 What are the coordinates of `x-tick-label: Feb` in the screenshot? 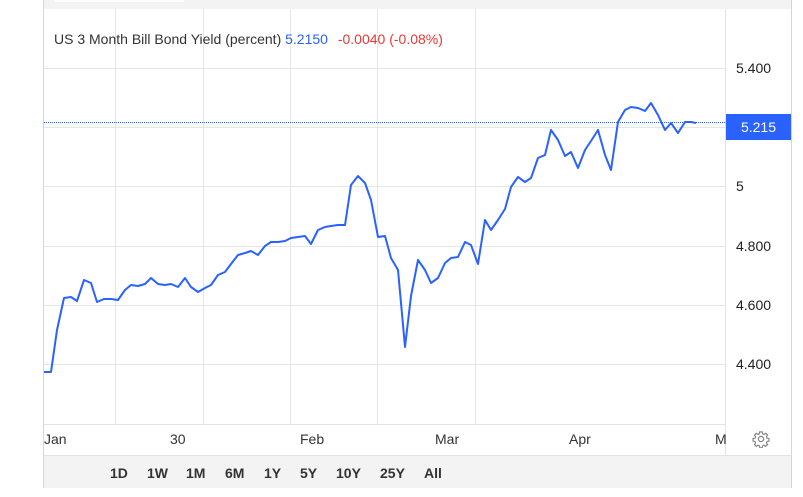 It's located at (312, 439).